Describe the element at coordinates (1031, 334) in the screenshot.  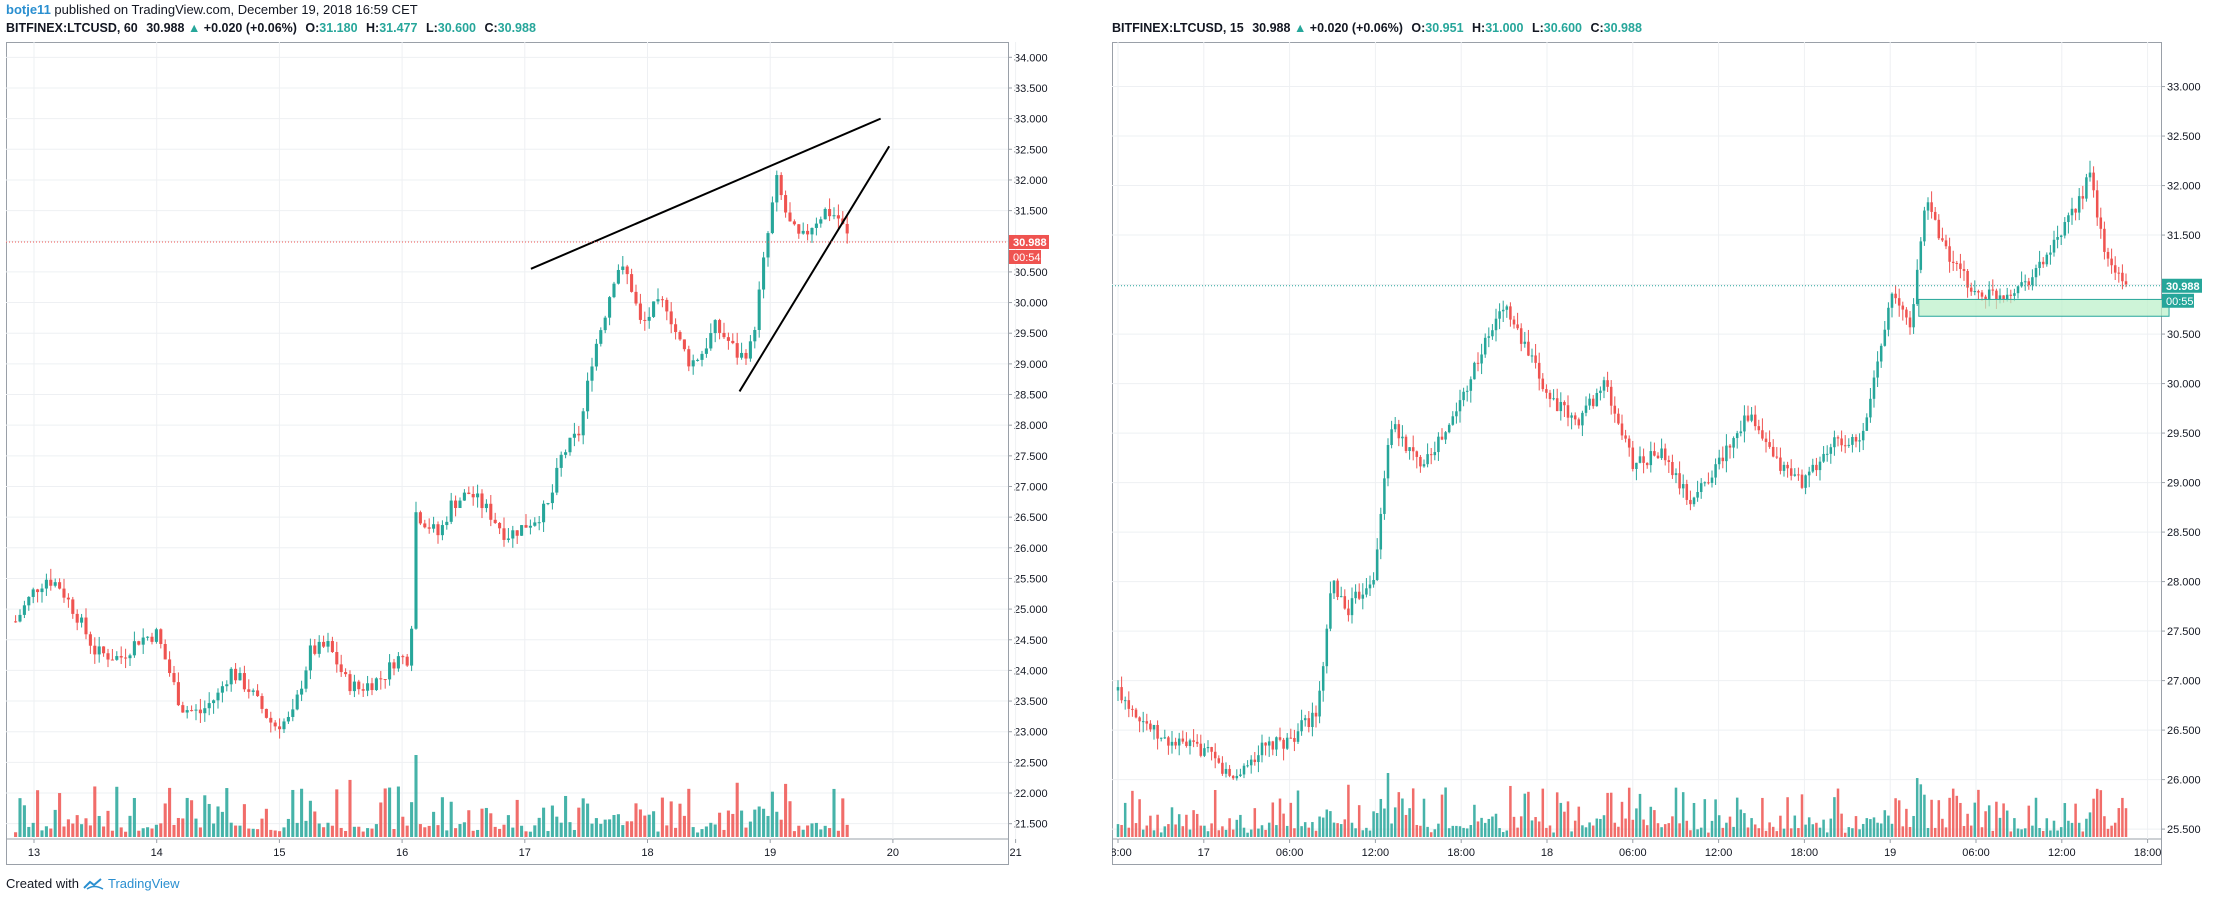
I see `y-tick-label: 29.500` at that location.